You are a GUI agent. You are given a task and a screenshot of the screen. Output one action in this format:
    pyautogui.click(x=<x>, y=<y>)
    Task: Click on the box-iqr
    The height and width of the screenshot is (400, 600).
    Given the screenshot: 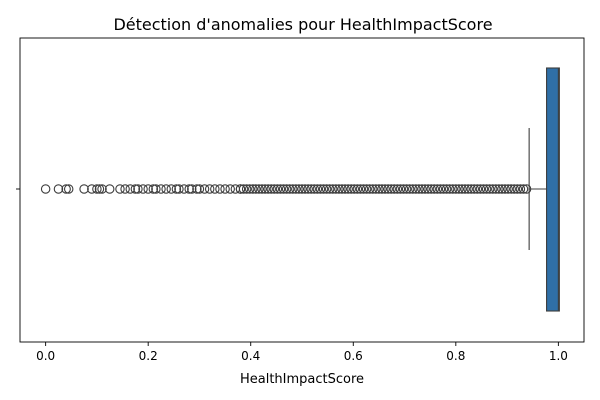 What is the action you would take?
    pyautogui.click(x=553, y=189)
    